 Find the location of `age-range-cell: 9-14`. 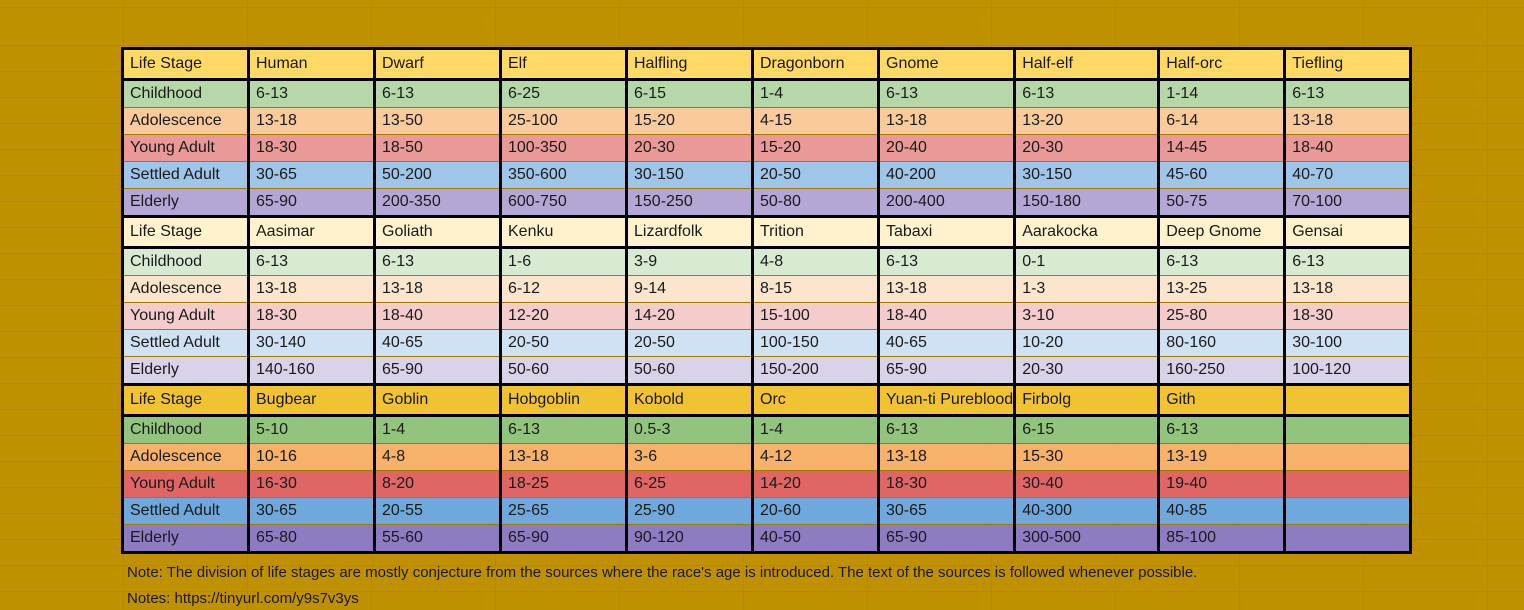

age-range-cell: 9-14 is located at coordinates (689, 289).